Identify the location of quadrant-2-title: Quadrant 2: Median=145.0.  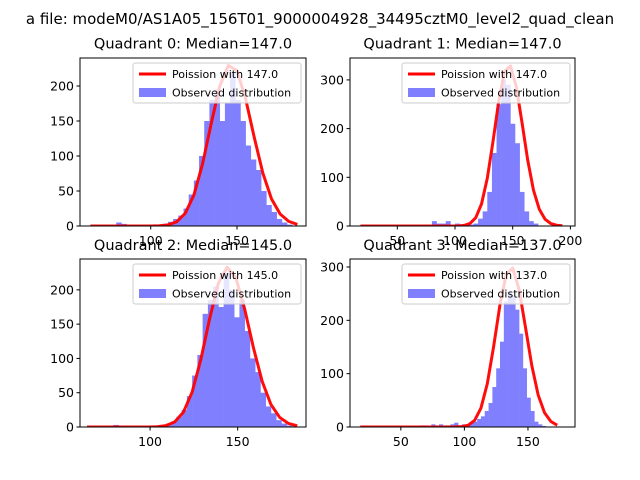
(193, 246).